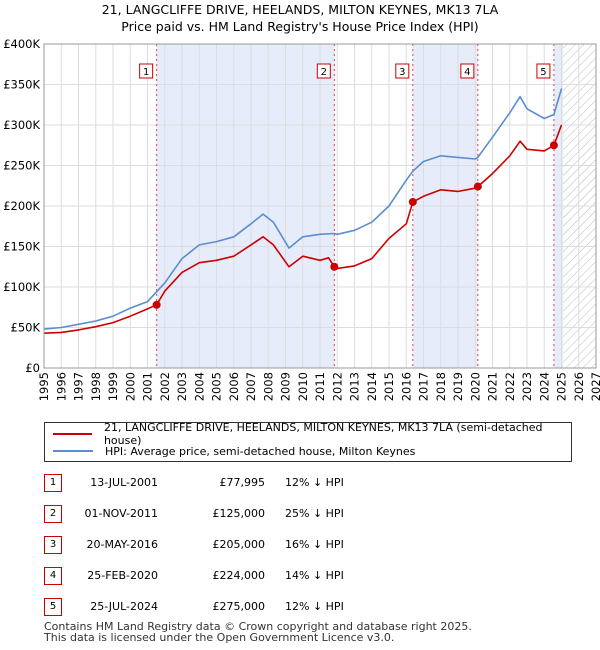 The height and width of the screenshot is (650, 600). Describe the element at coordinates (61, 386) in the screenshot. I see `x-tick-label: 1996` at that location.